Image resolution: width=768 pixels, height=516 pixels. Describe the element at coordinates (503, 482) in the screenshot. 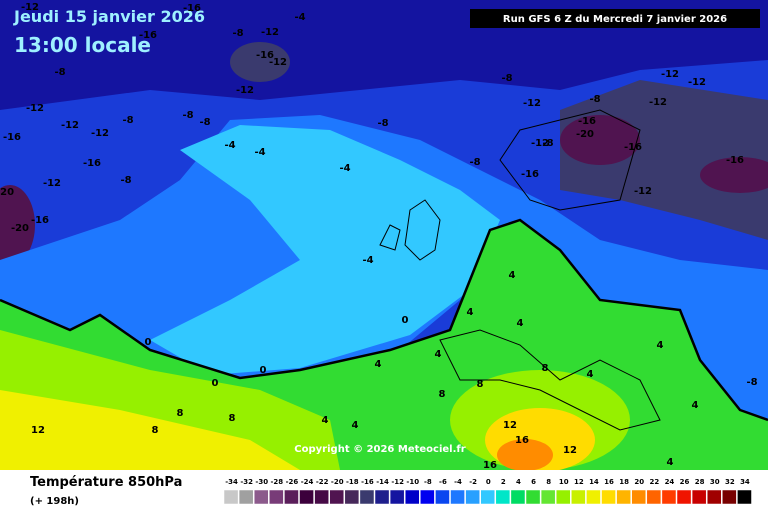

I see `legend-label: 2` at that location.